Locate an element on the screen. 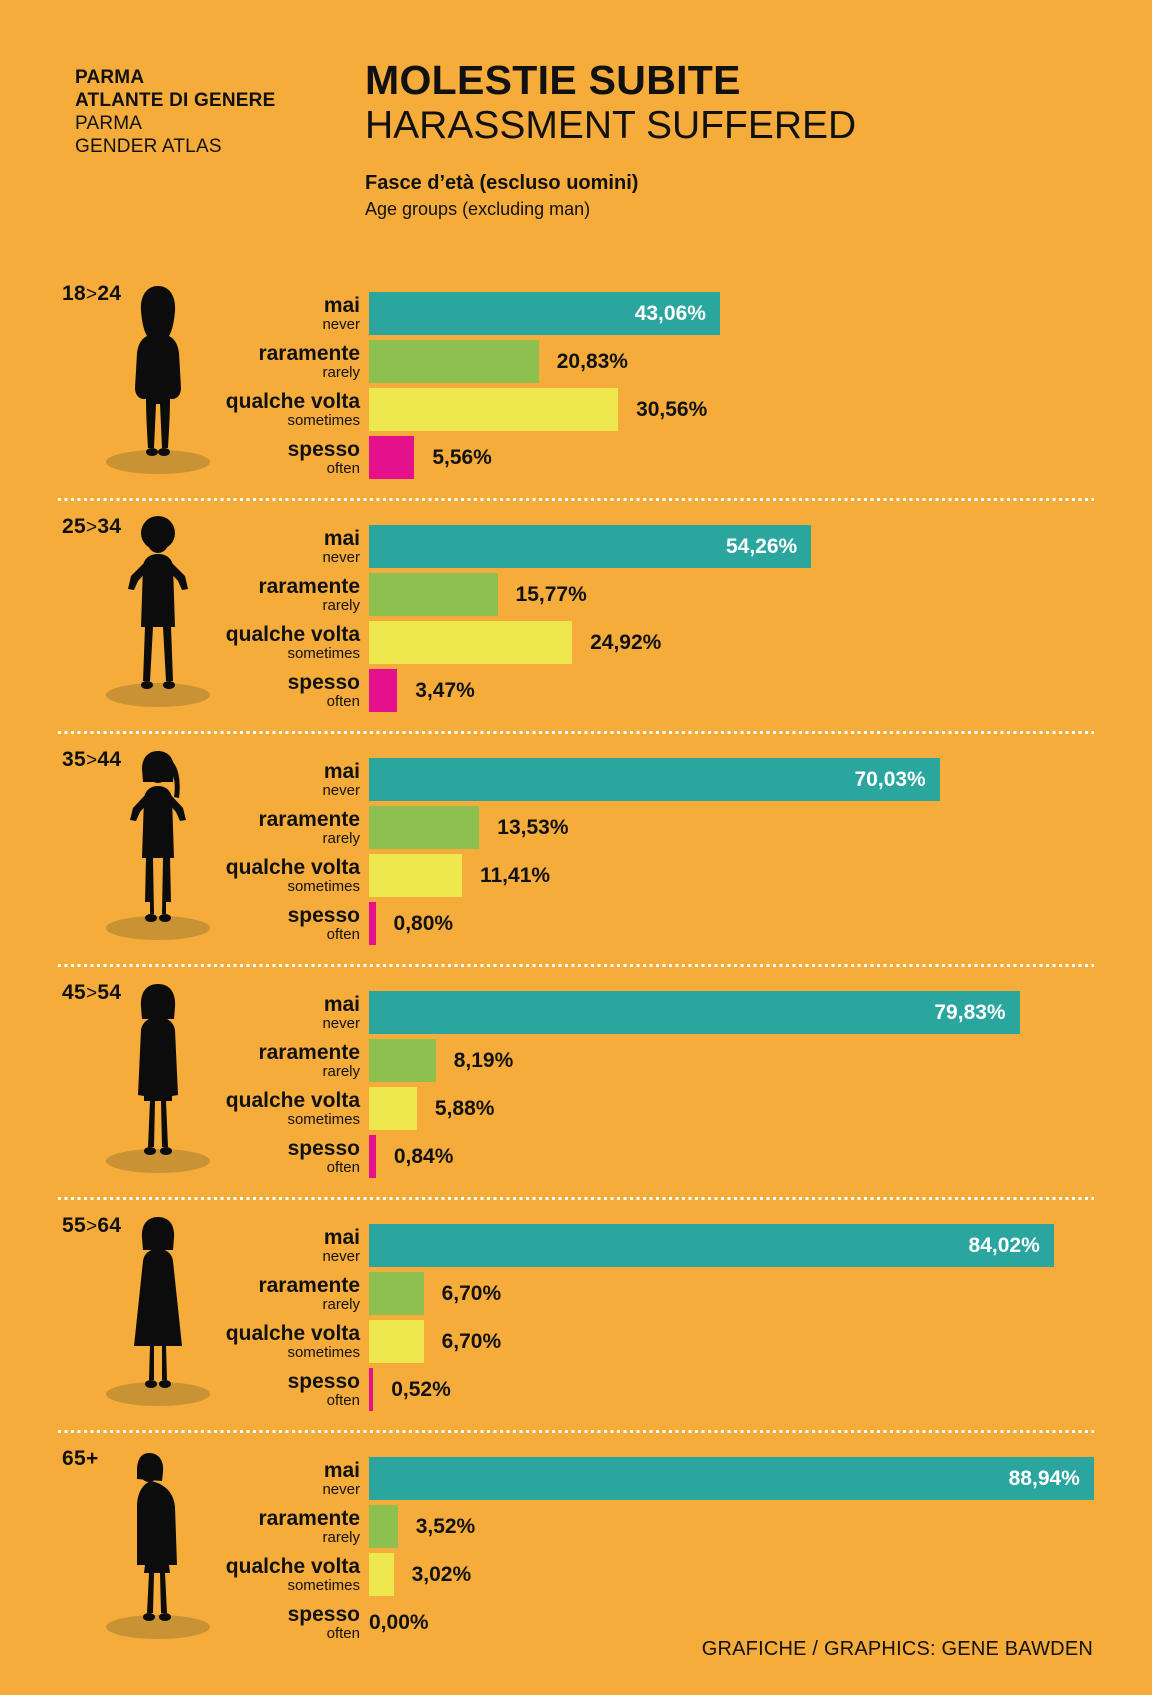  bar-value: 8,19% is located at coordinates (483, 1060).